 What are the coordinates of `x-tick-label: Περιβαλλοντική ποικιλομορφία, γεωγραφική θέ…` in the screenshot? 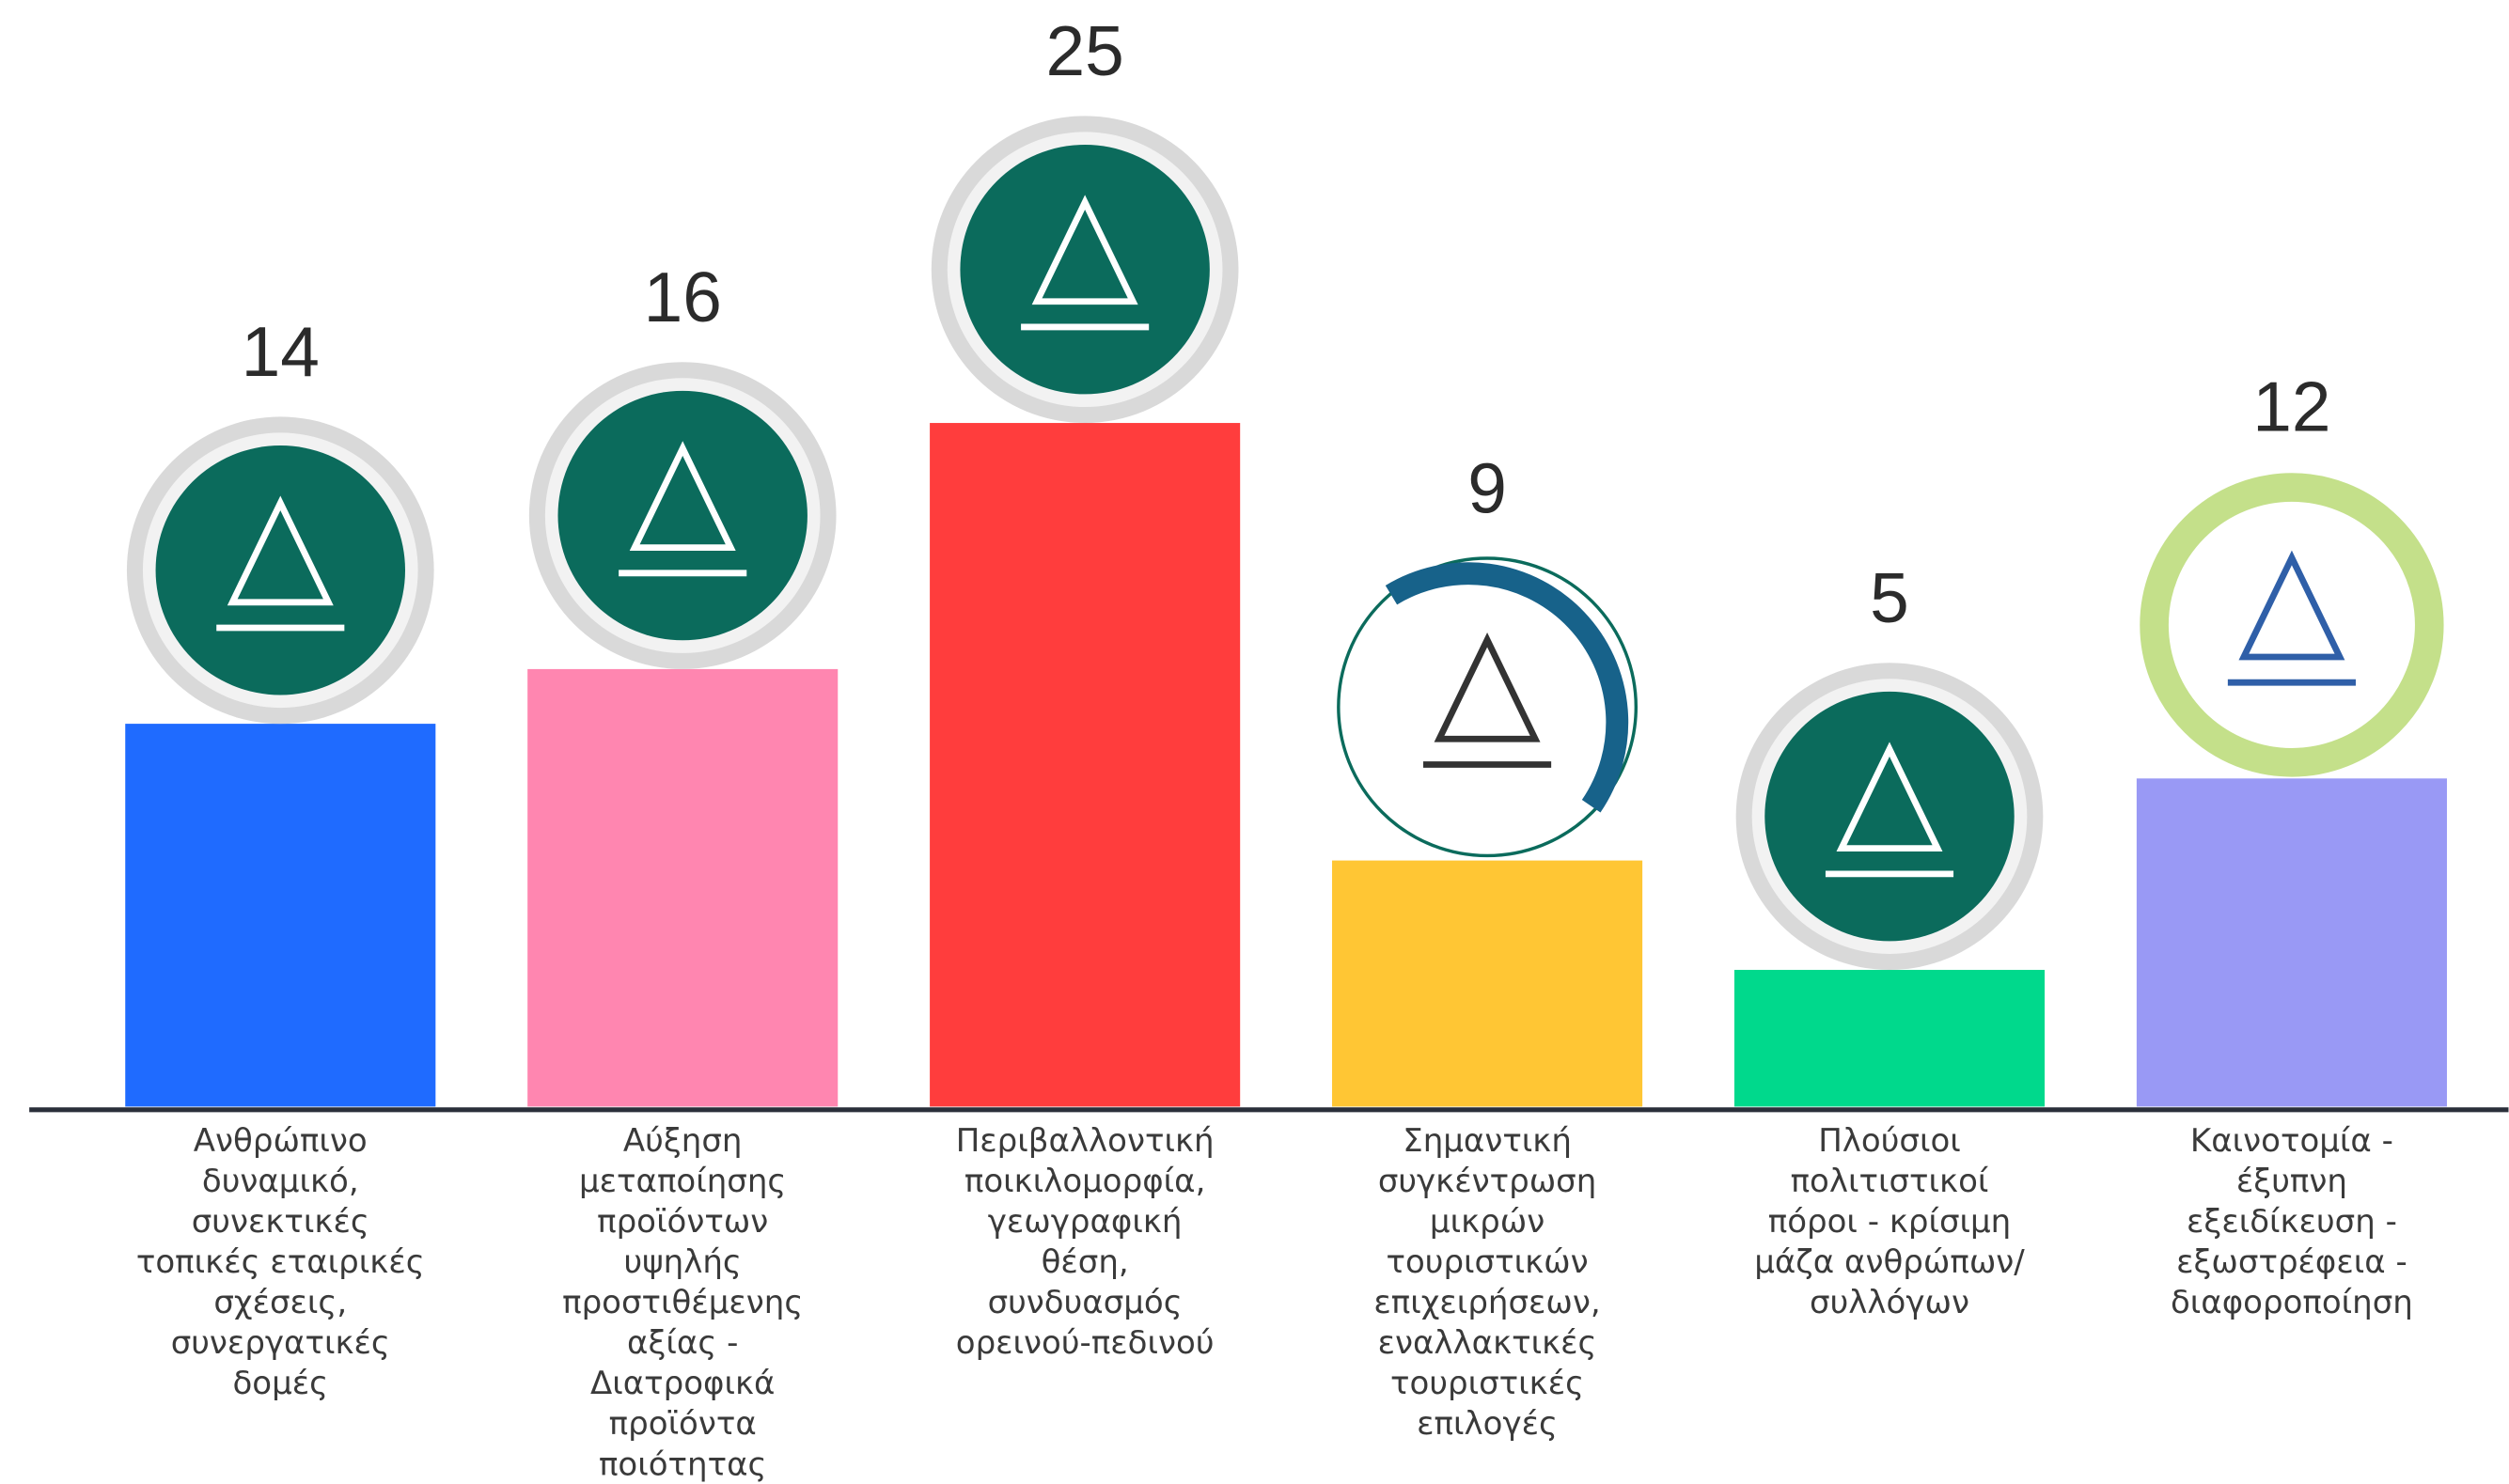 It's located at (1085, 1241).